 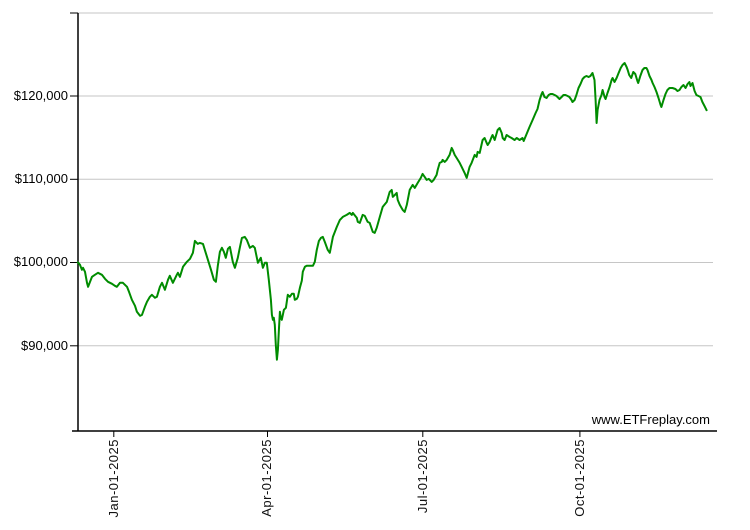 I want to click on y-axis-tick-label: $90,000, so click(x=44, y=345).